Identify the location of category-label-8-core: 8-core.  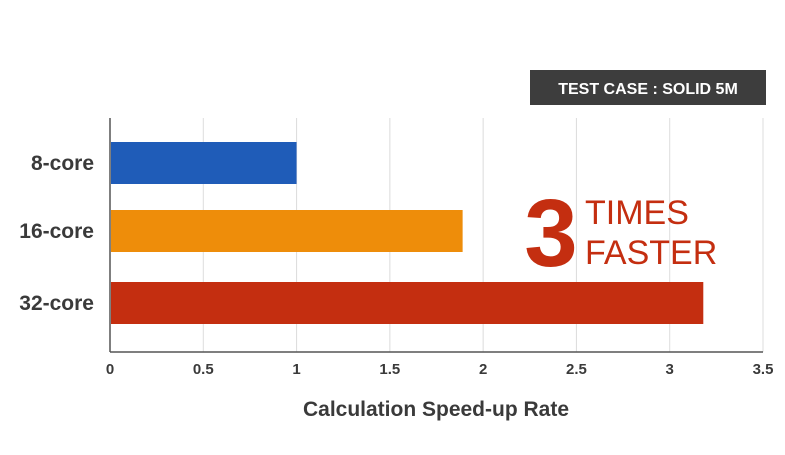
(62, 163).